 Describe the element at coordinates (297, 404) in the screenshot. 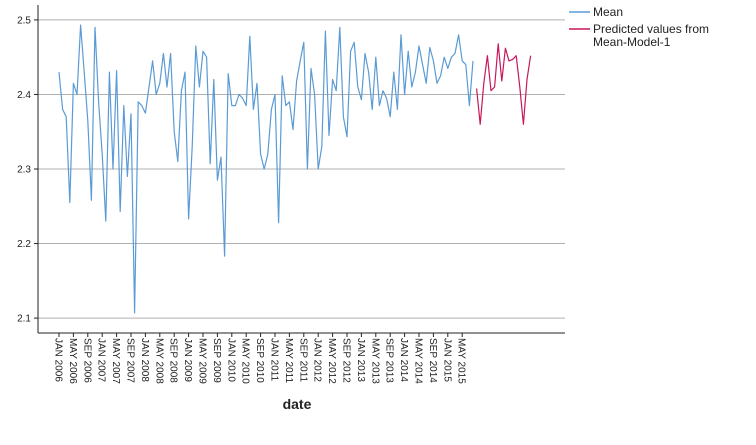

I see `x-axis-title: date` at that location.